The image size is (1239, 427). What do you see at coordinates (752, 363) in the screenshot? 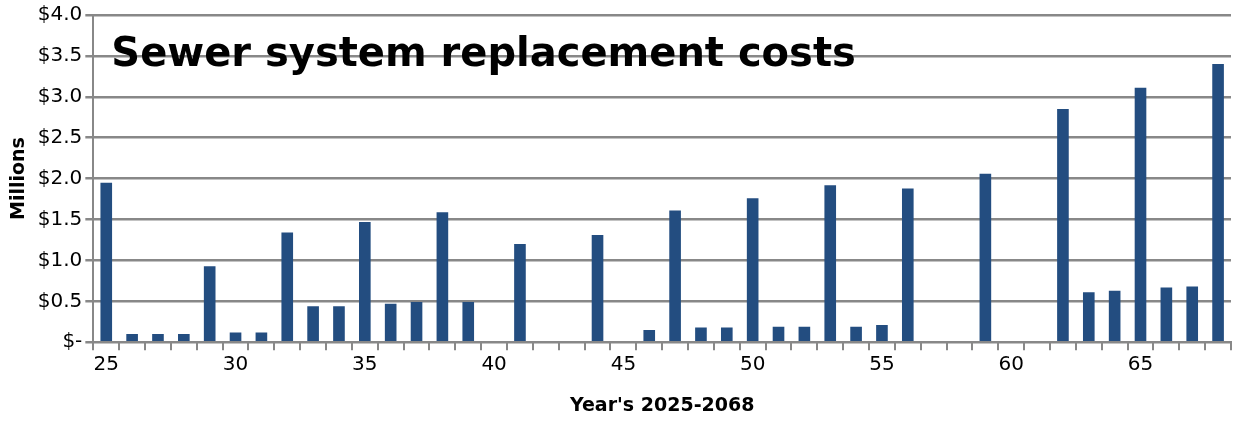
I see `x-tick-label: 50` at bounding box center [752, 363].